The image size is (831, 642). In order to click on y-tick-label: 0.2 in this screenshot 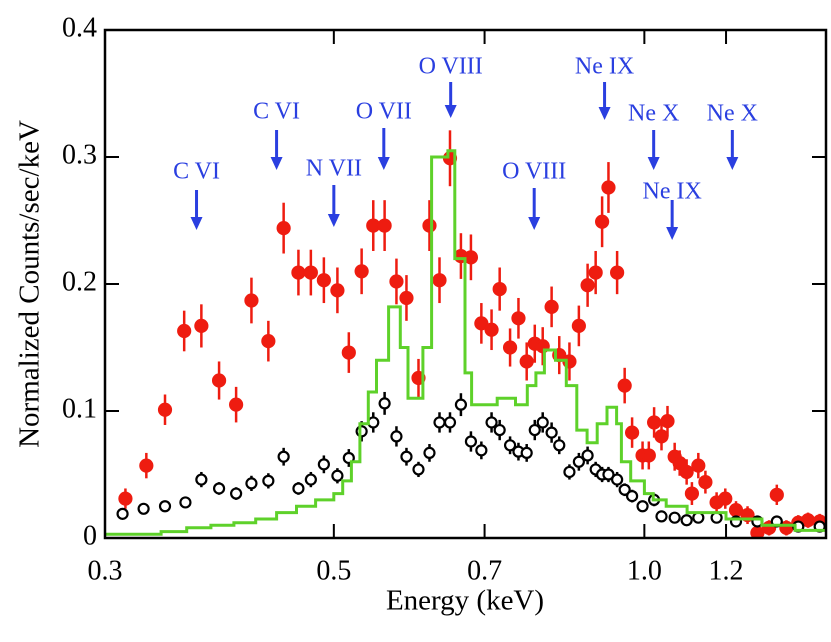, I will do `click(79, 281)`.